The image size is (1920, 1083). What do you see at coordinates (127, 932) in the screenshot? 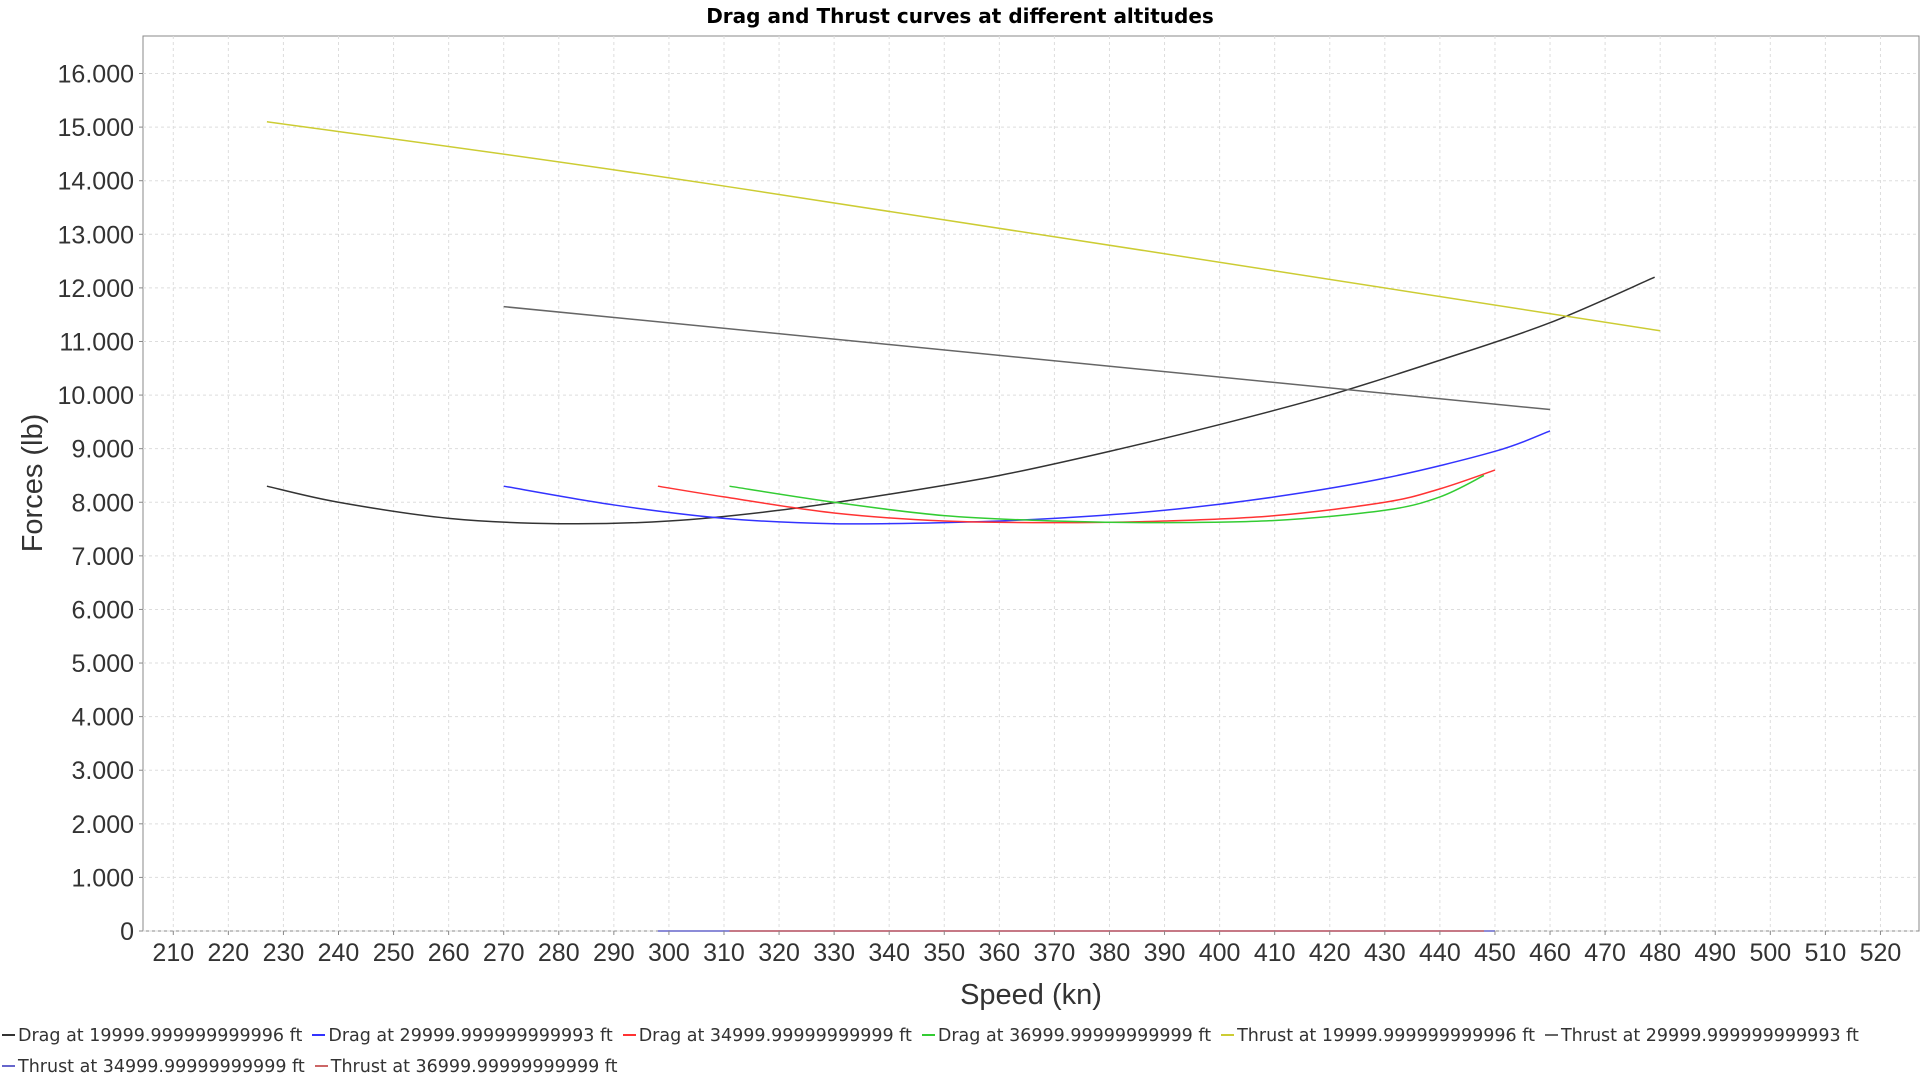
I see `y-tick-label: 0` at bounding box center [127, 932].